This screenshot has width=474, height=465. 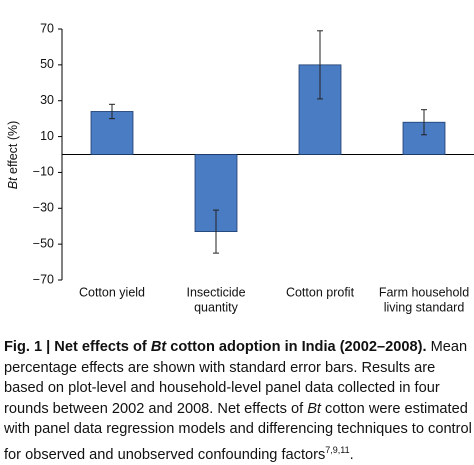 What do you see at coordinates (47, 136) in the screenshot?
I see `y-tick-label: 10` at bounding box center [47, 136].